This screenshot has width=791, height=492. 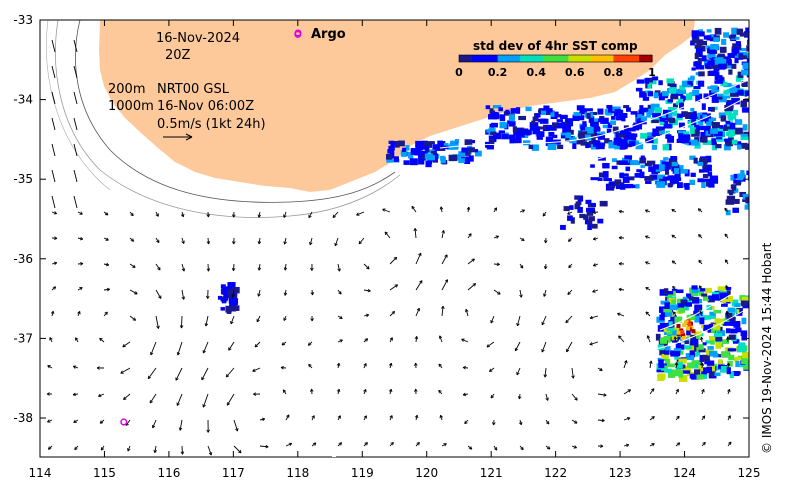 What do you see at coordinates (178, 137) in the screenshot?
I see `scale-arrow-icon` at bounding box center [178, 137].